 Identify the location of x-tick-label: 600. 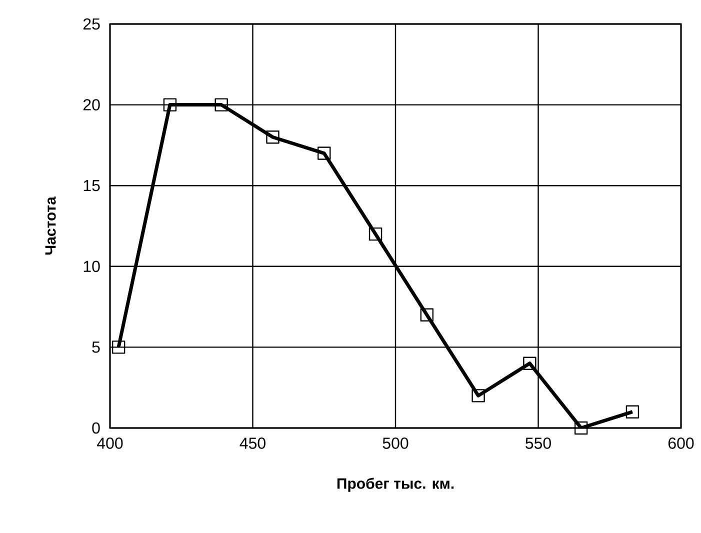
(681, 443).